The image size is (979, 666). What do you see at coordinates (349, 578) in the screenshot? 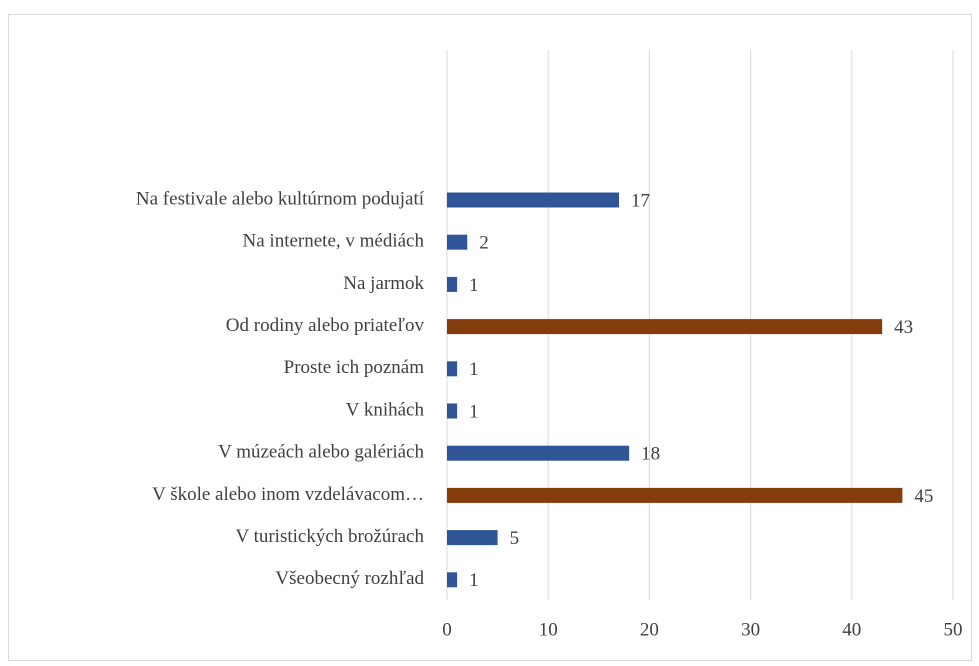
I see `y-tick-label: Všeobecný rozhľad` at bounding box center [349, 578].